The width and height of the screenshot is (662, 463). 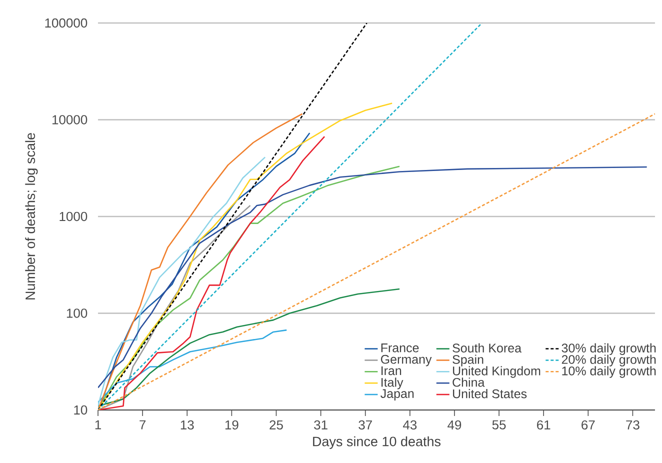 What do you see at coordinates (81, 410) in the screenshot?
I see `y-tick-label: 10` at bounding box center [81, 410].